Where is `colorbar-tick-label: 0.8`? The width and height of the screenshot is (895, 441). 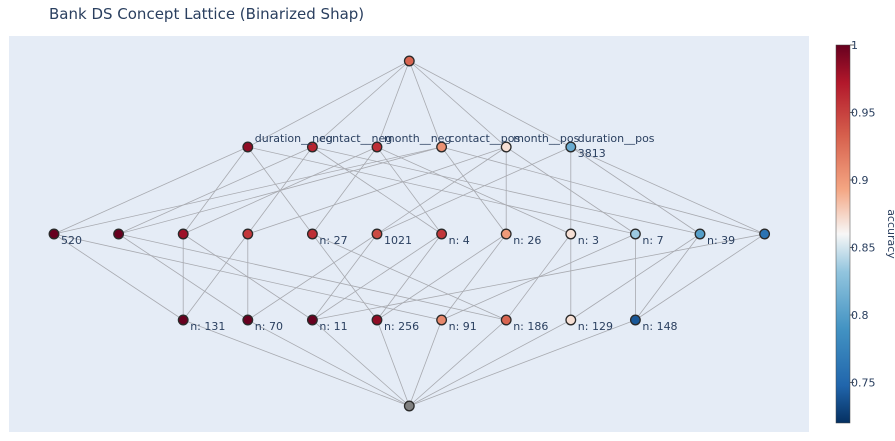
colorbar-tick-label: 0.8 is located at coordinates (860, 315).